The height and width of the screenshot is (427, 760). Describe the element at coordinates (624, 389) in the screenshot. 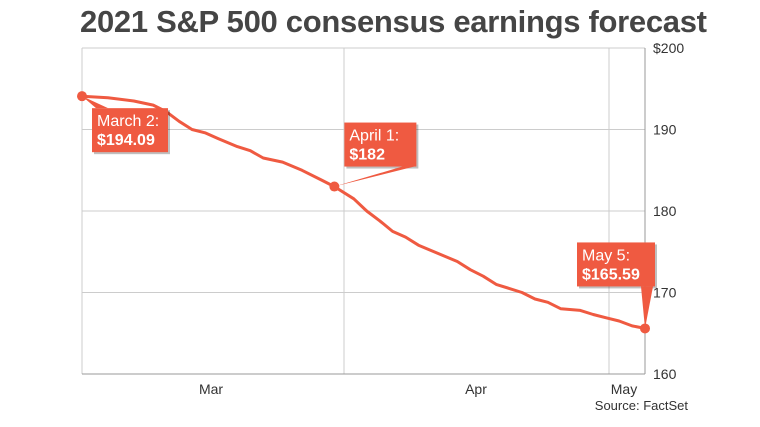

I see `x-tick-label: May` at that location.